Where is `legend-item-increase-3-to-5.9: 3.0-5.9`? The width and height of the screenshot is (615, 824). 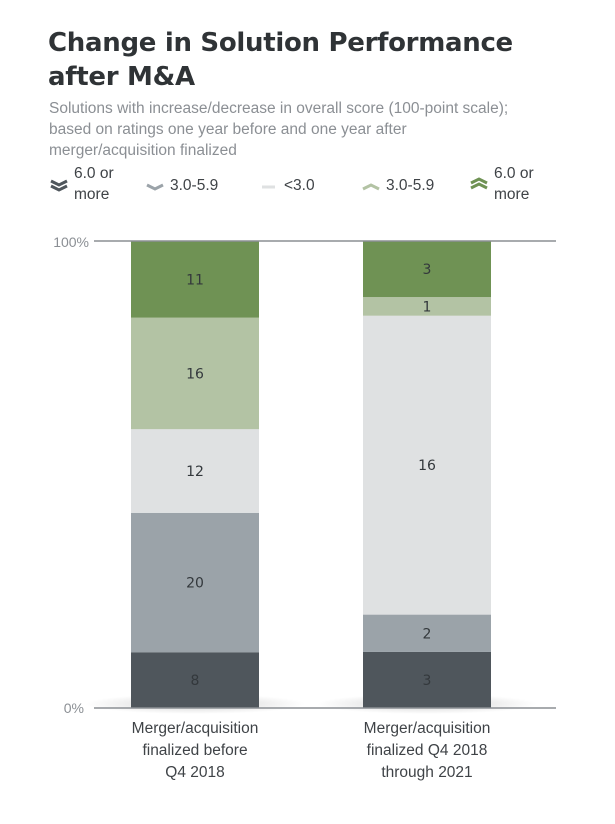 legend-item-increase-3-to-5.9: 3.0-5.9 is located at coordinates (397, 185).